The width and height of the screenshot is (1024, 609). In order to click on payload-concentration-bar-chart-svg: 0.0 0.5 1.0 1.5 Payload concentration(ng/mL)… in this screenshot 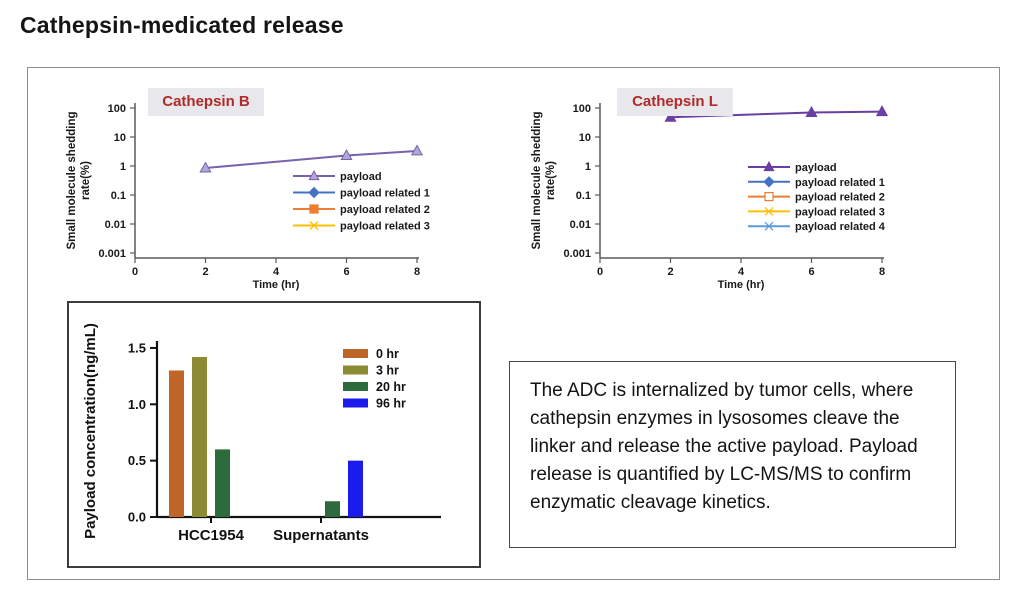, I will do `click(261, 433)`.